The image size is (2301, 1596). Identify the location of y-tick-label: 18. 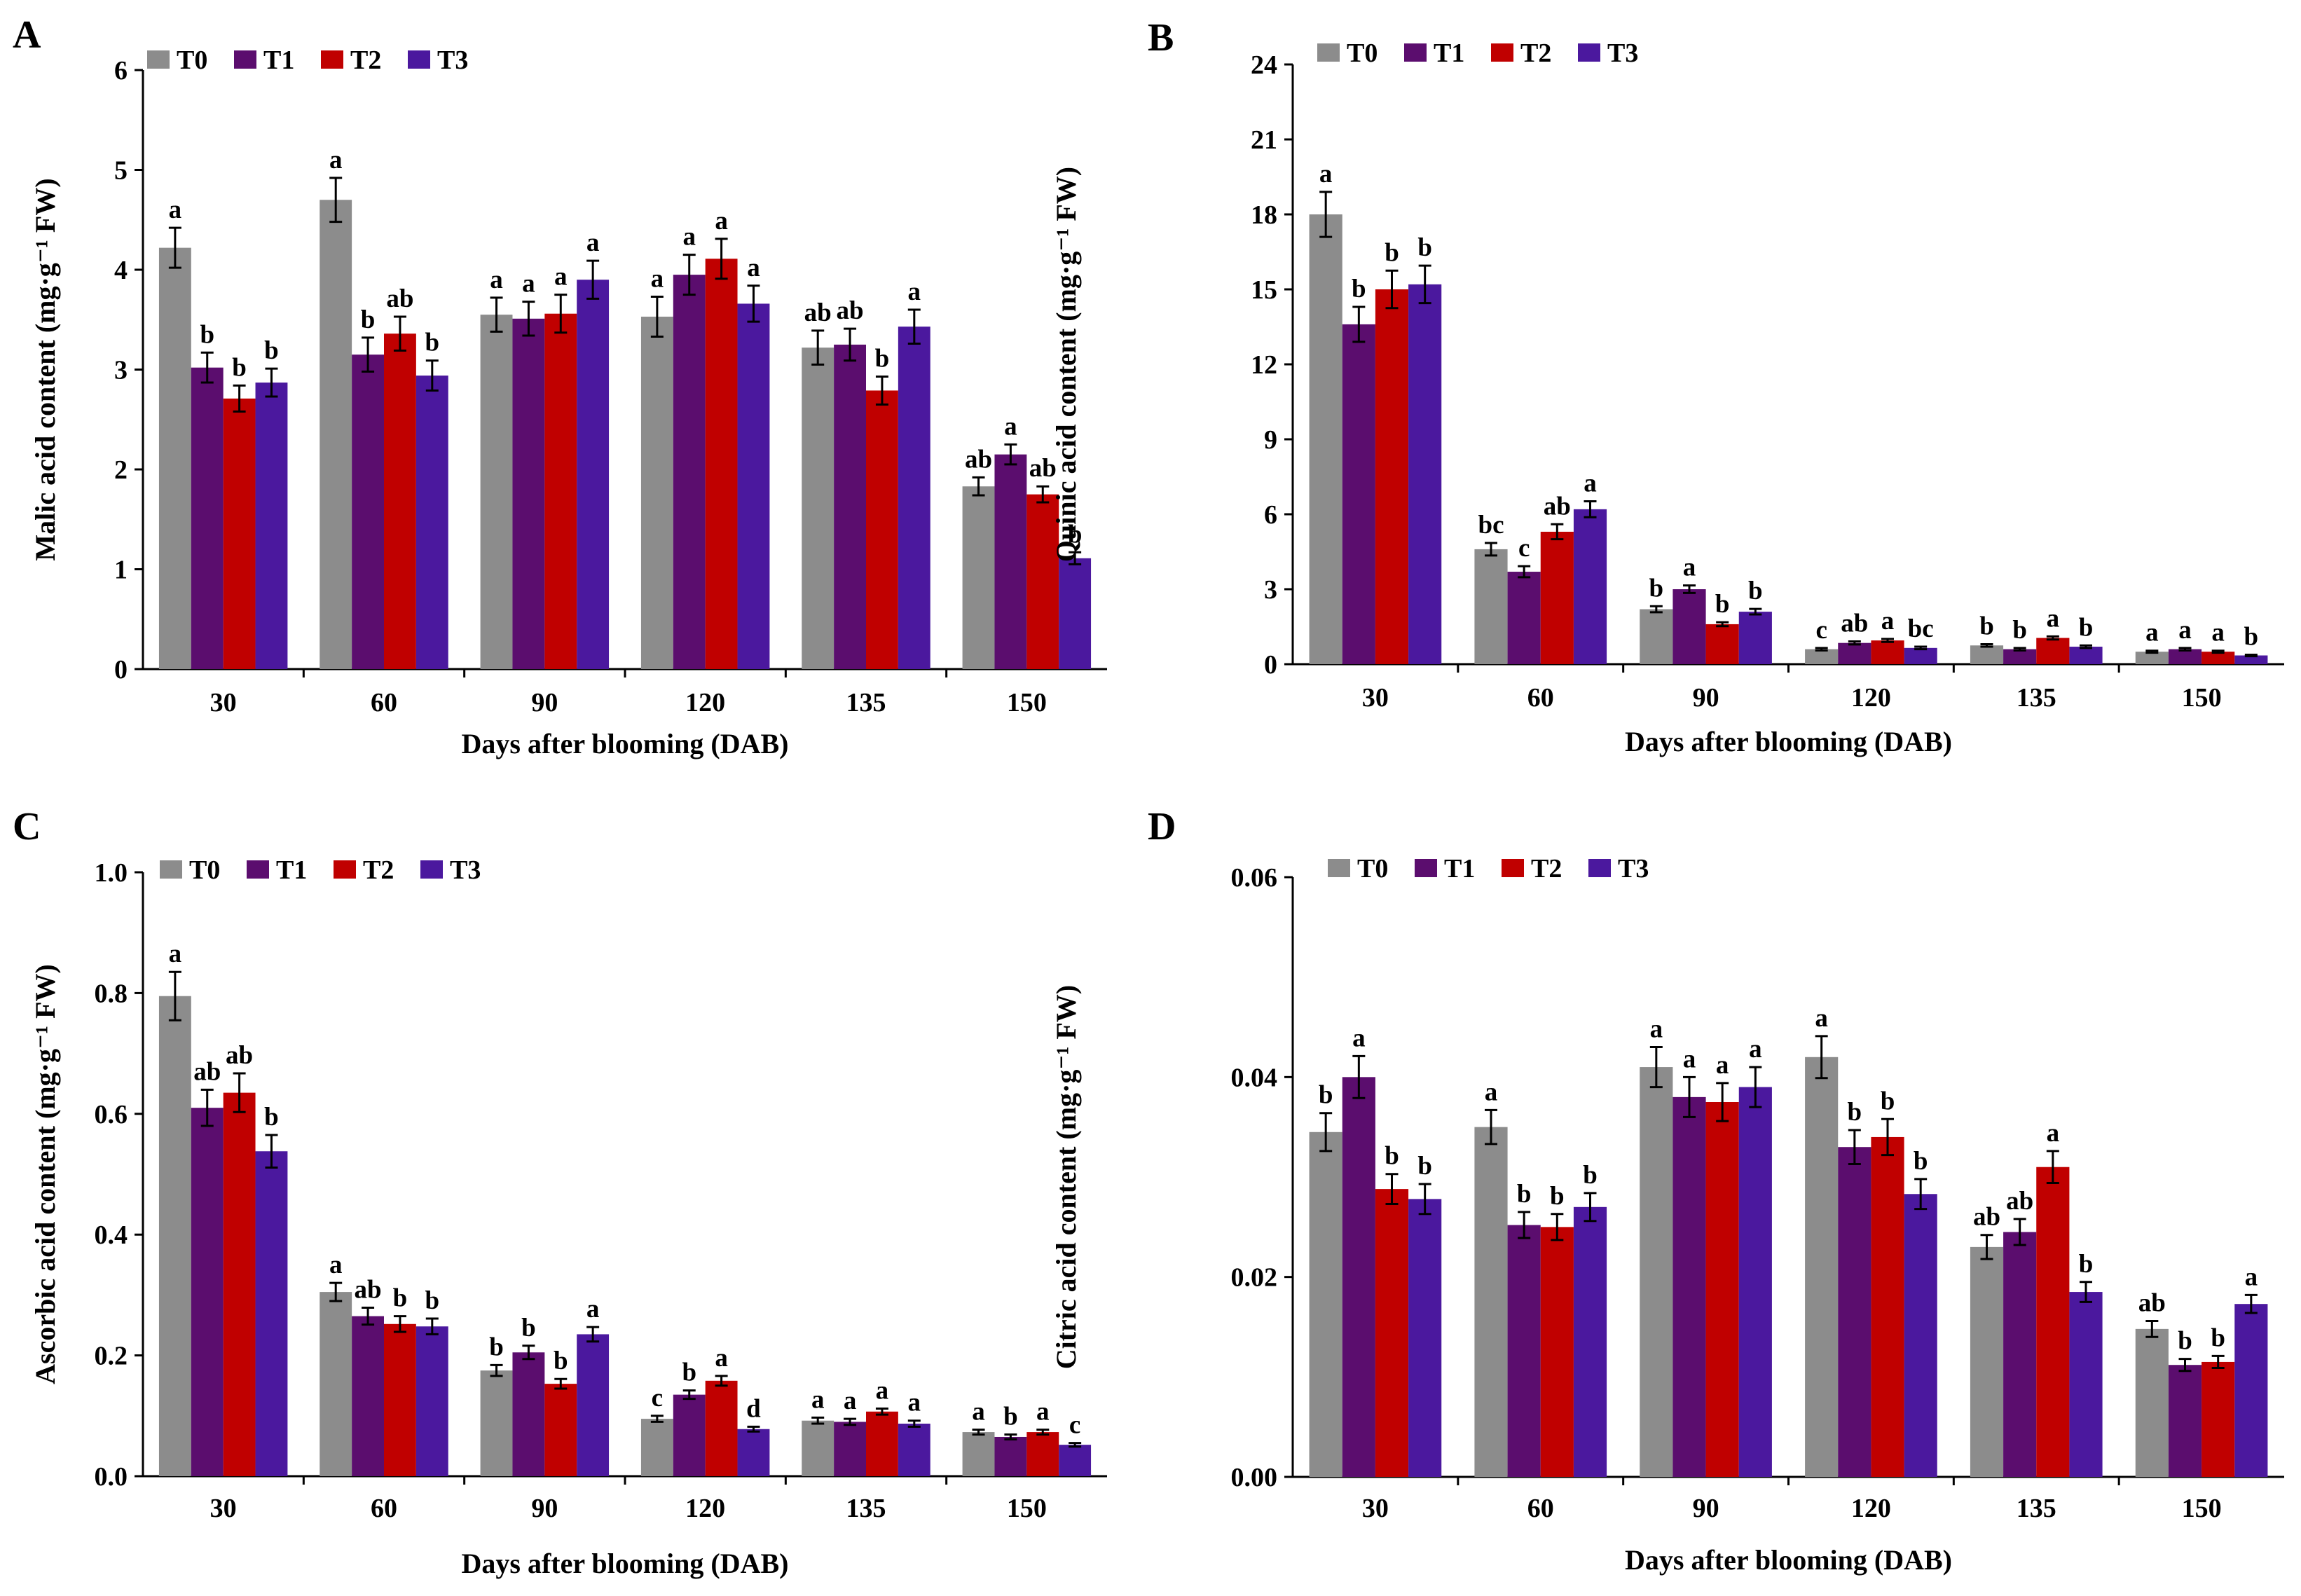
(1264, 215).